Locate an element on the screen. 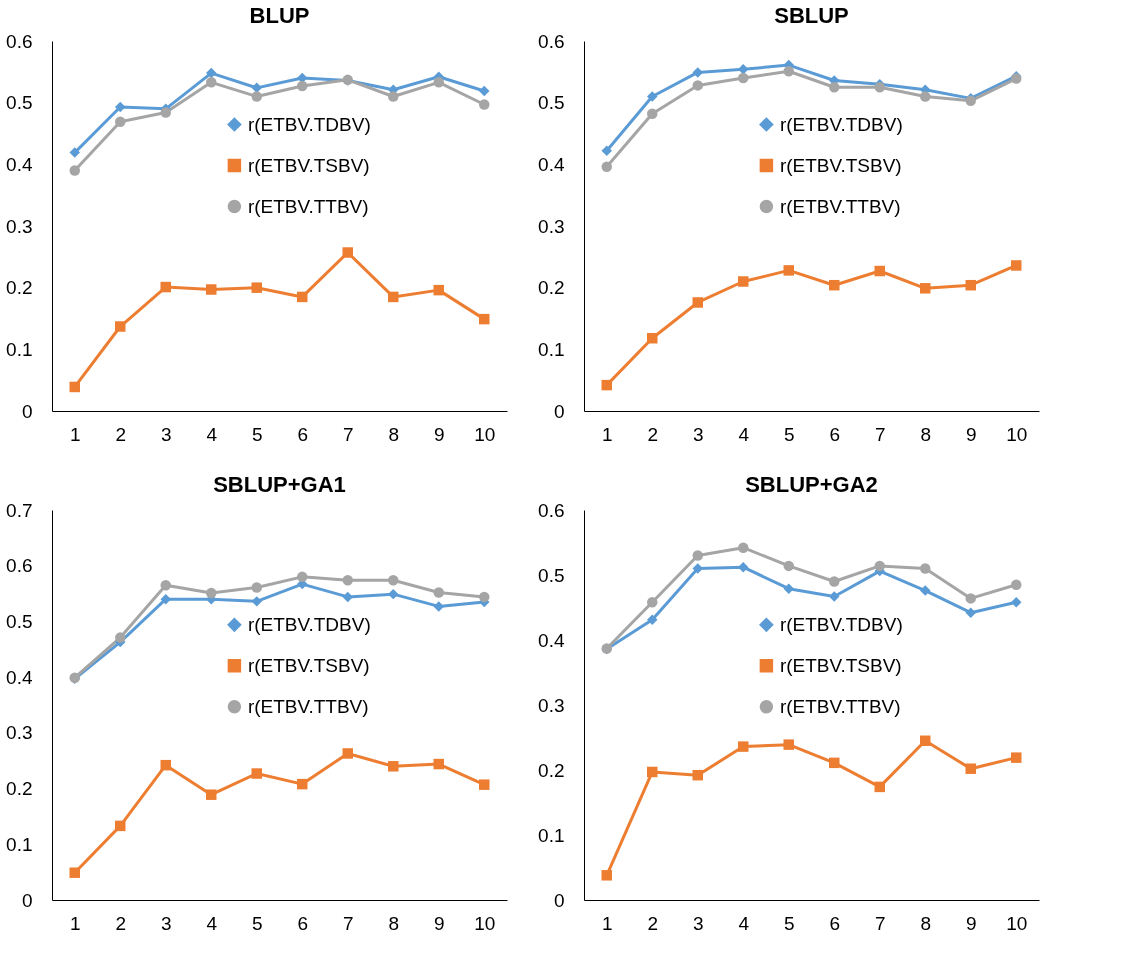 The width and height of the screenshot is (1146, 973). x-tick-label: 10 is located at coordinates (485, 434).